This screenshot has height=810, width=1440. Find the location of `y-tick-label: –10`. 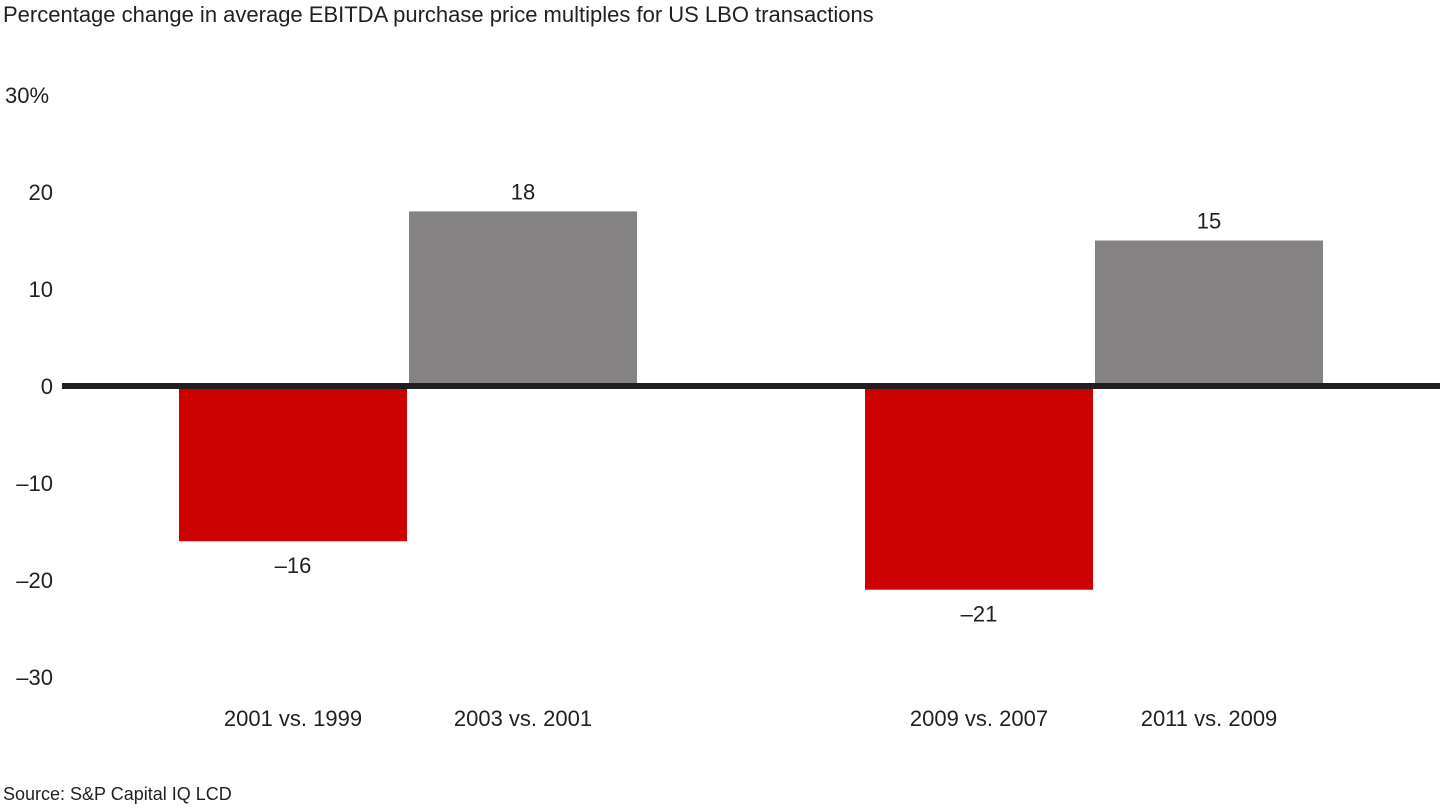

y-tick-label: –10 is located at coordinates (34, 483).